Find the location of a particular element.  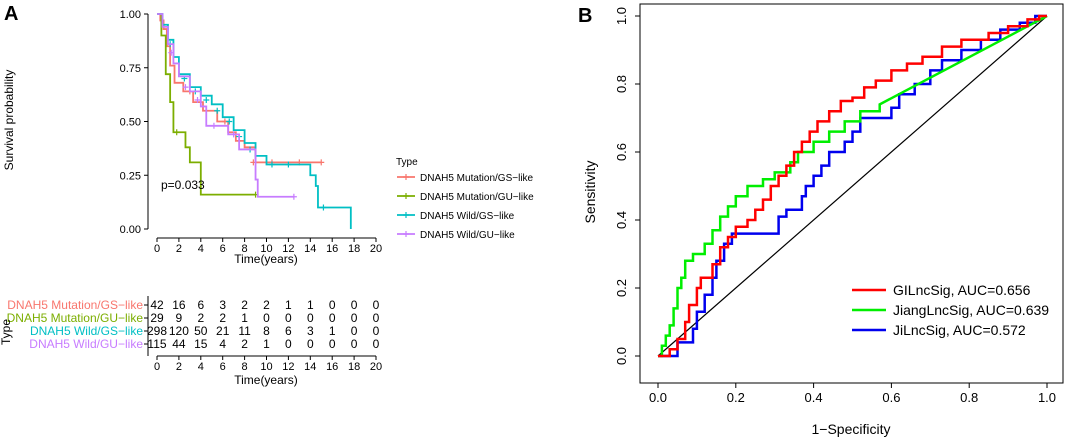

km-y-tick-label: 0.50 is located at coordinates (130, 123).